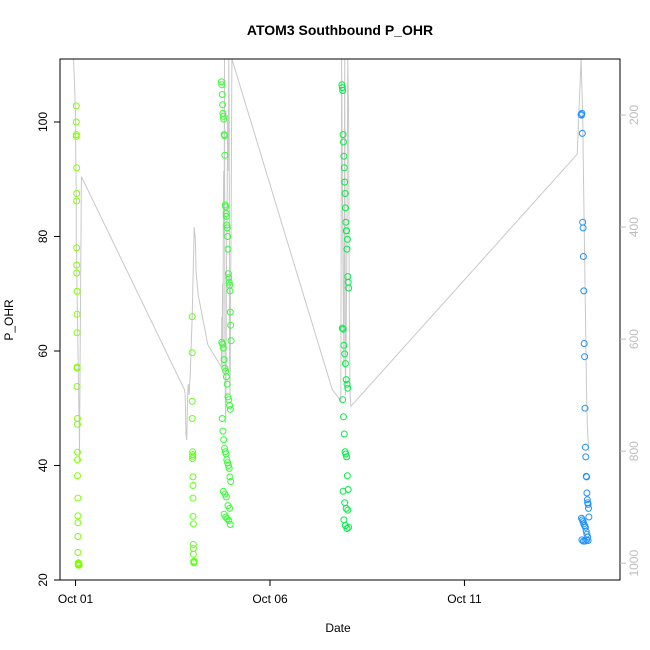 The image size is (650, 650). What do you see at coordinates (634, 563) in the screenshot?
I see `y2-tick-label: 1000` at bounding box center [634, 563].